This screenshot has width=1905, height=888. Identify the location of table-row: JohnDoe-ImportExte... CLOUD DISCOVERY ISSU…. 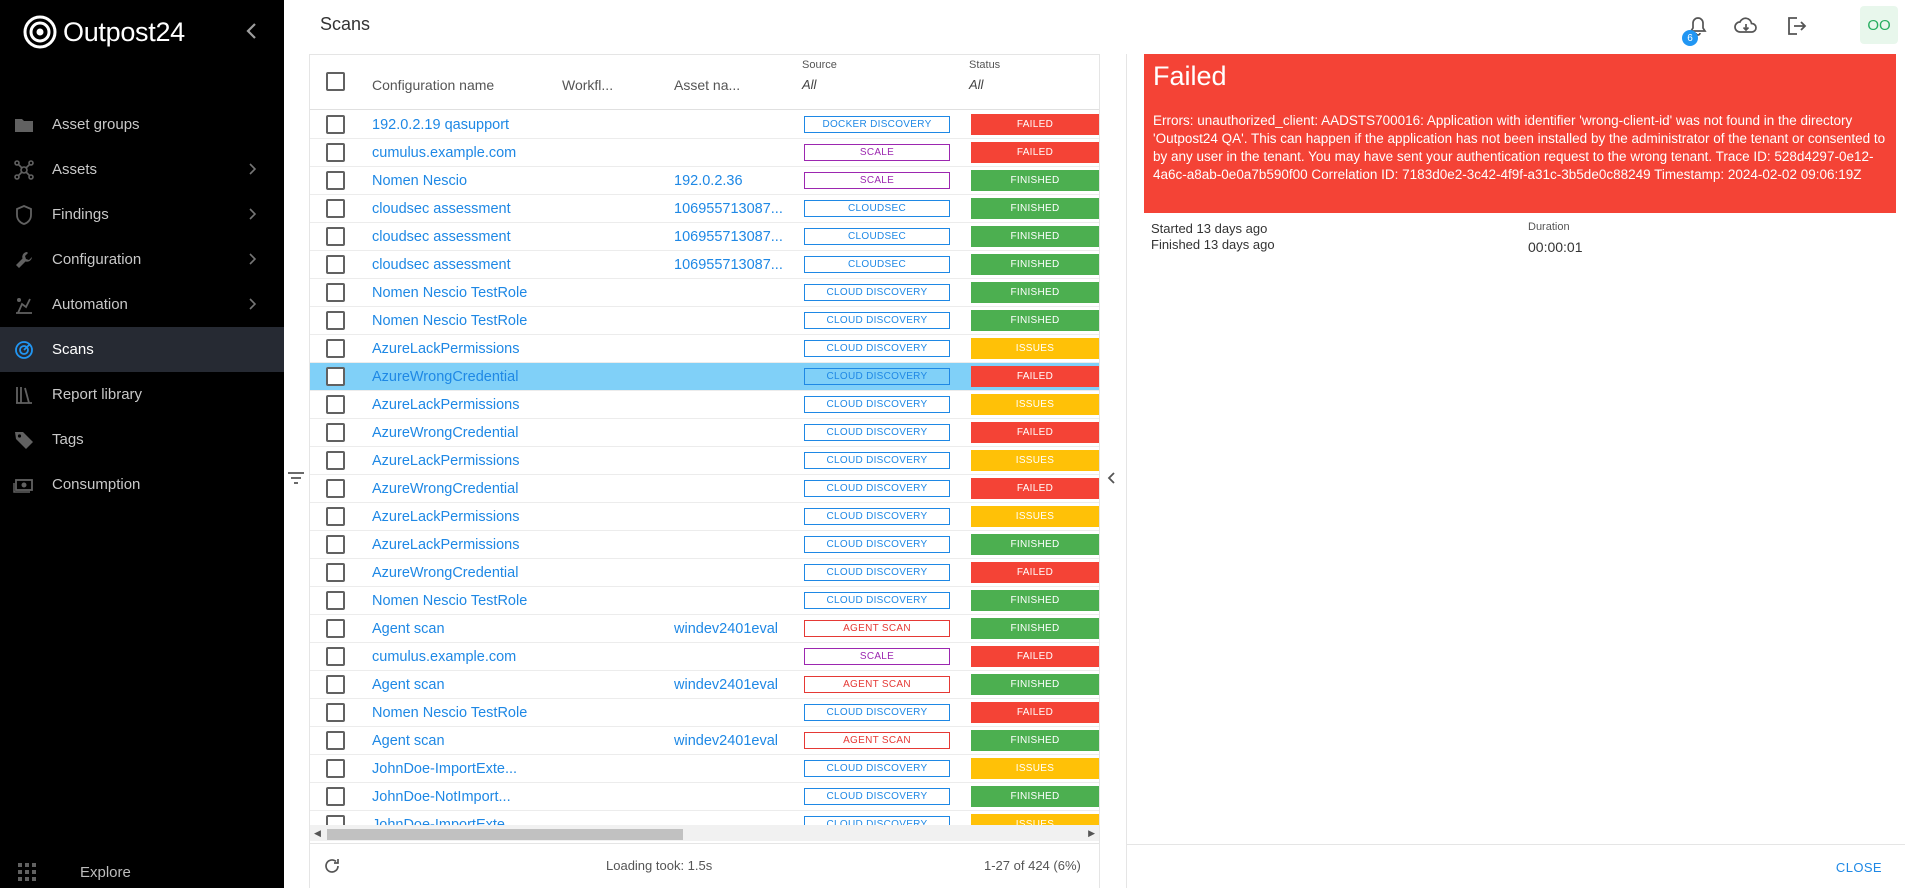
(704, 769).